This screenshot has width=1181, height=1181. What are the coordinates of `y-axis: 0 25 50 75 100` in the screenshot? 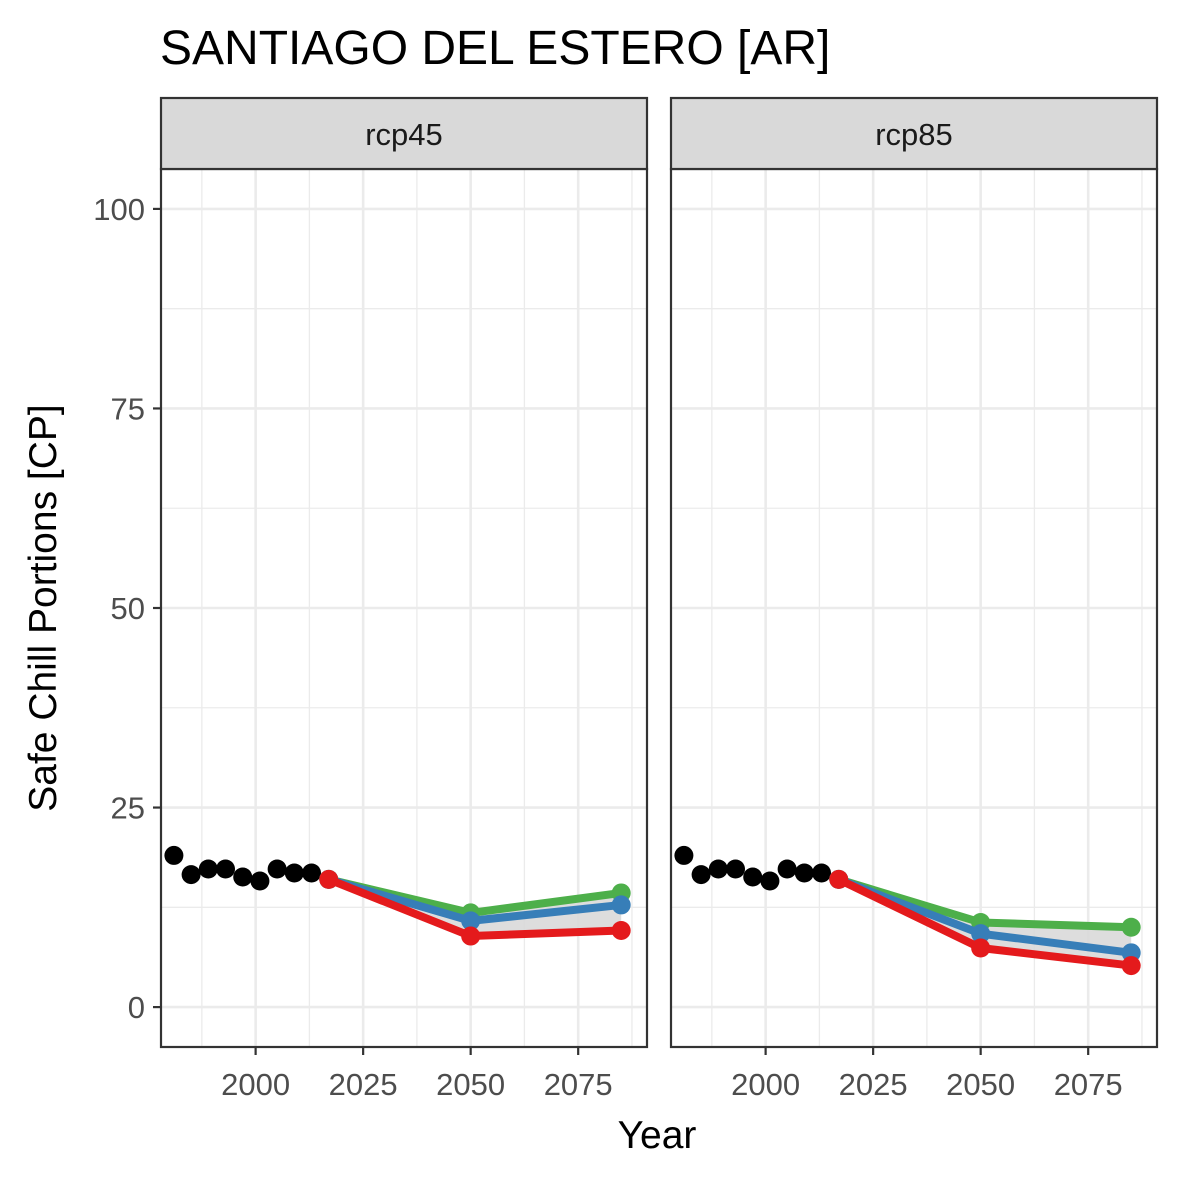 It's located at (127, 608).